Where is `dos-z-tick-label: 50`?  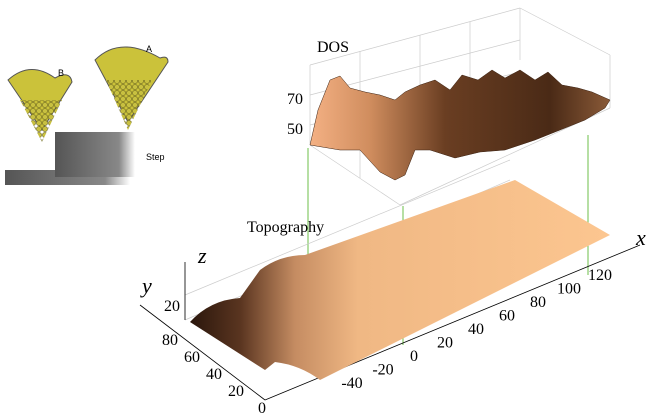
dos-z-tick-label: 50 is located at coordinates (295, 129).